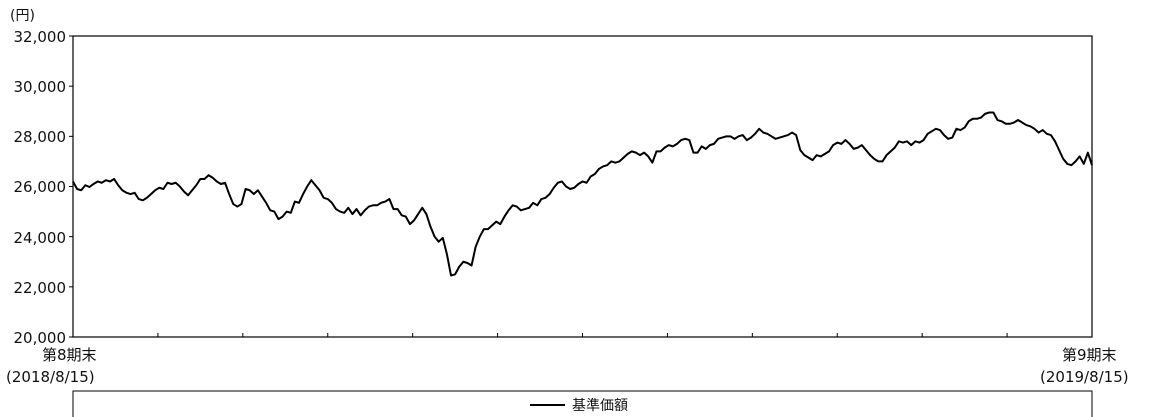  I want to click on y-tick-label: 26,000, so click(40, 187).